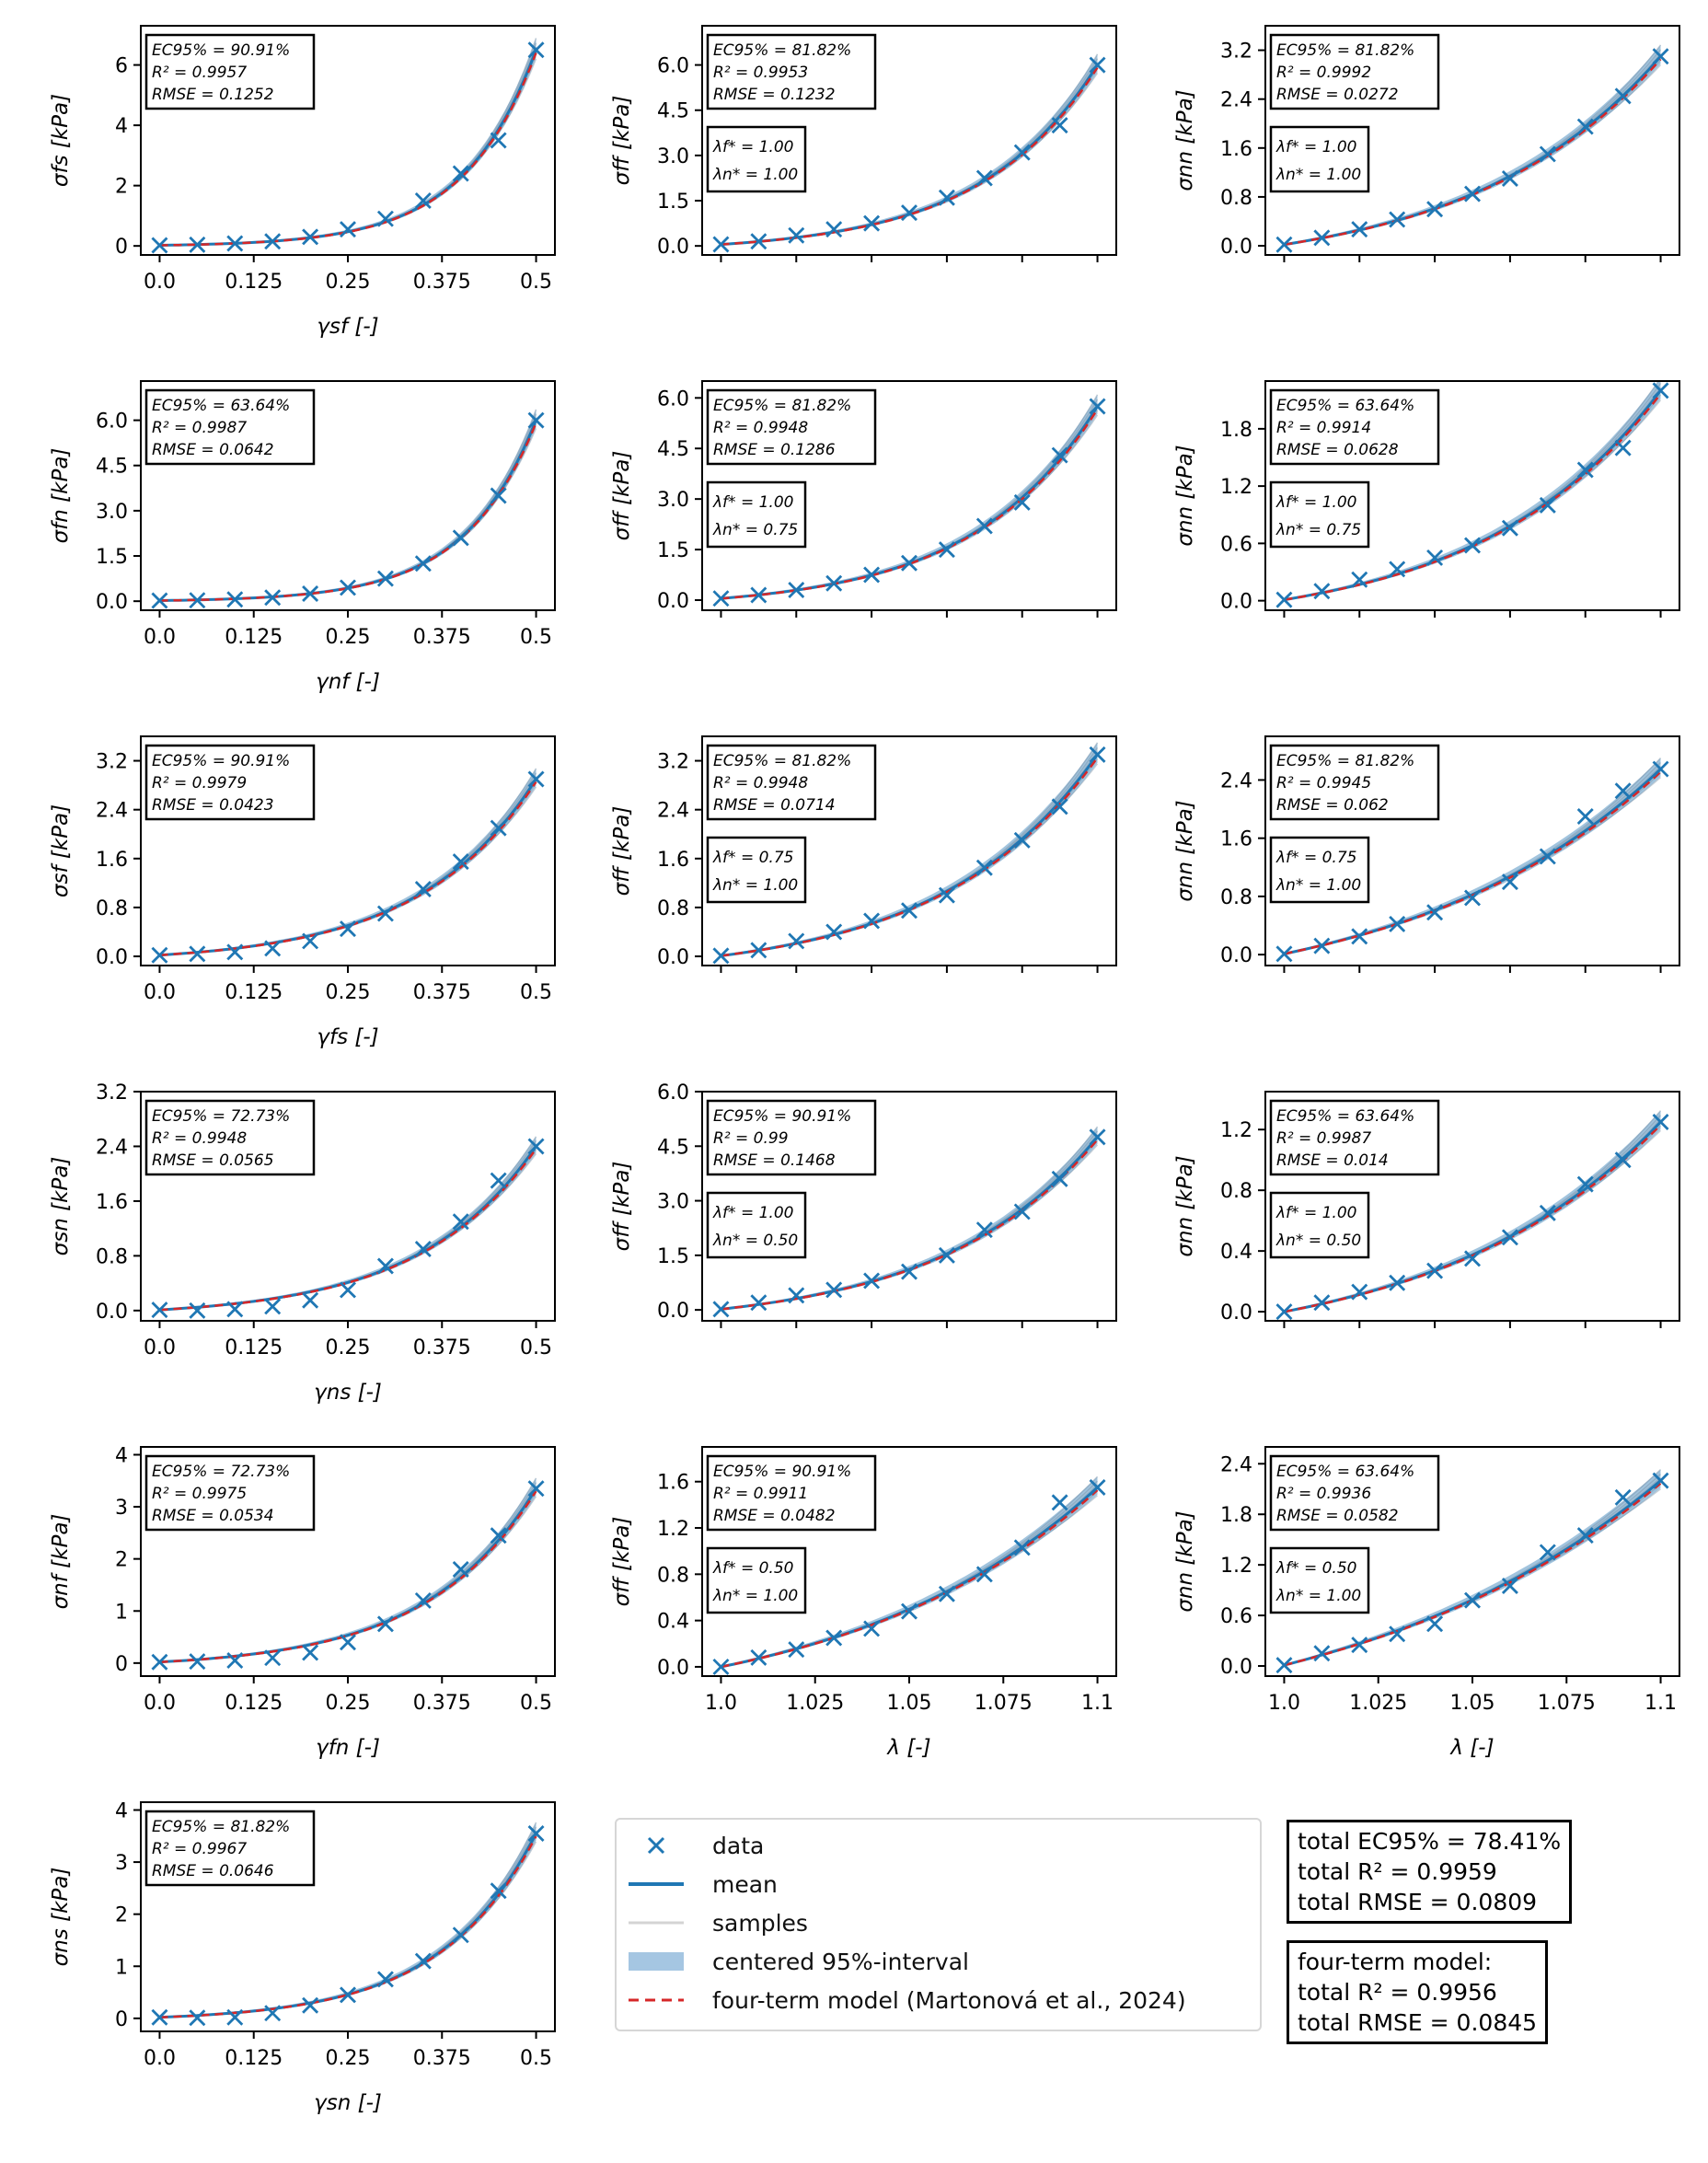 The width and height of the screenshot is (1708, 2163). Describe the element at coordinates (797, 1961) in the screenshot. I see `legend-item-interval: centered 95%-interval` at that location.